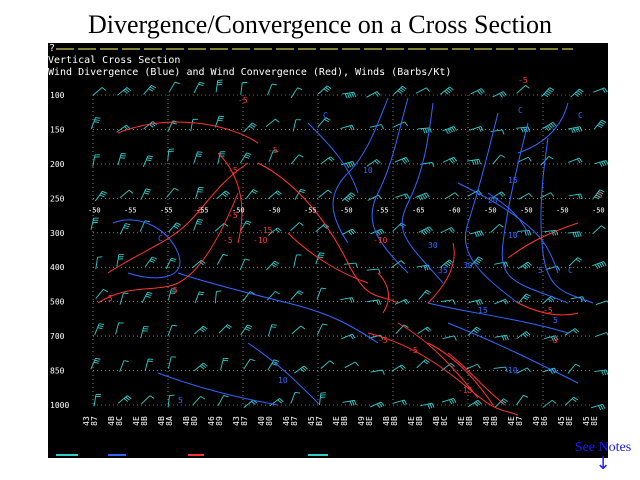  I want to click on divergence-label: 10, so click(513, 235).